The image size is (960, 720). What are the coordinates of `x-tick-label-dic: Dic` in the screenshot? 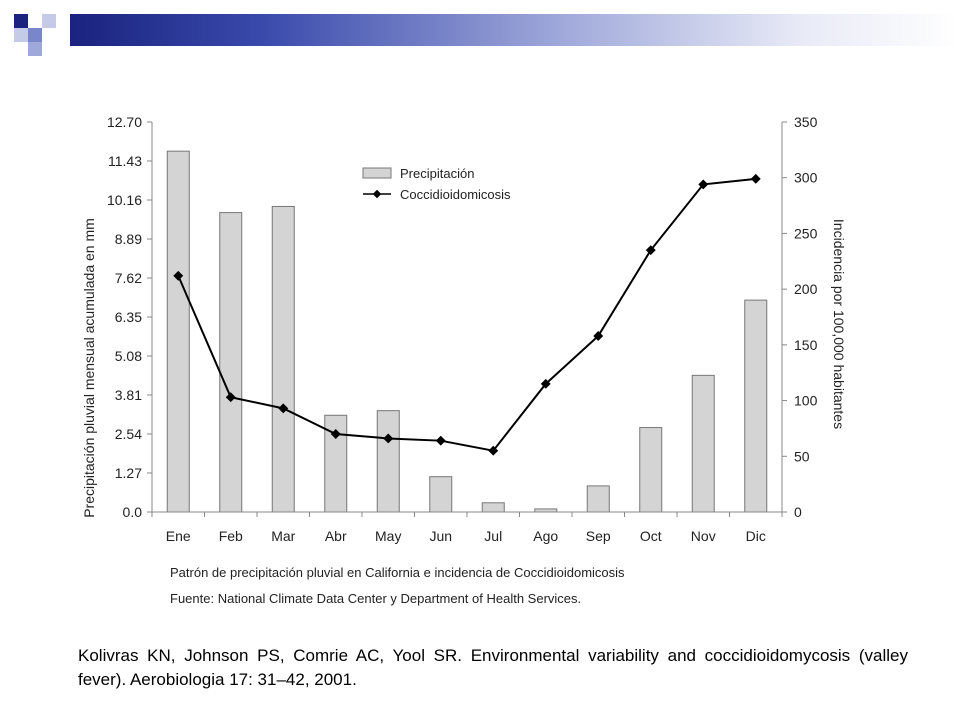 It's located at (756, 536).